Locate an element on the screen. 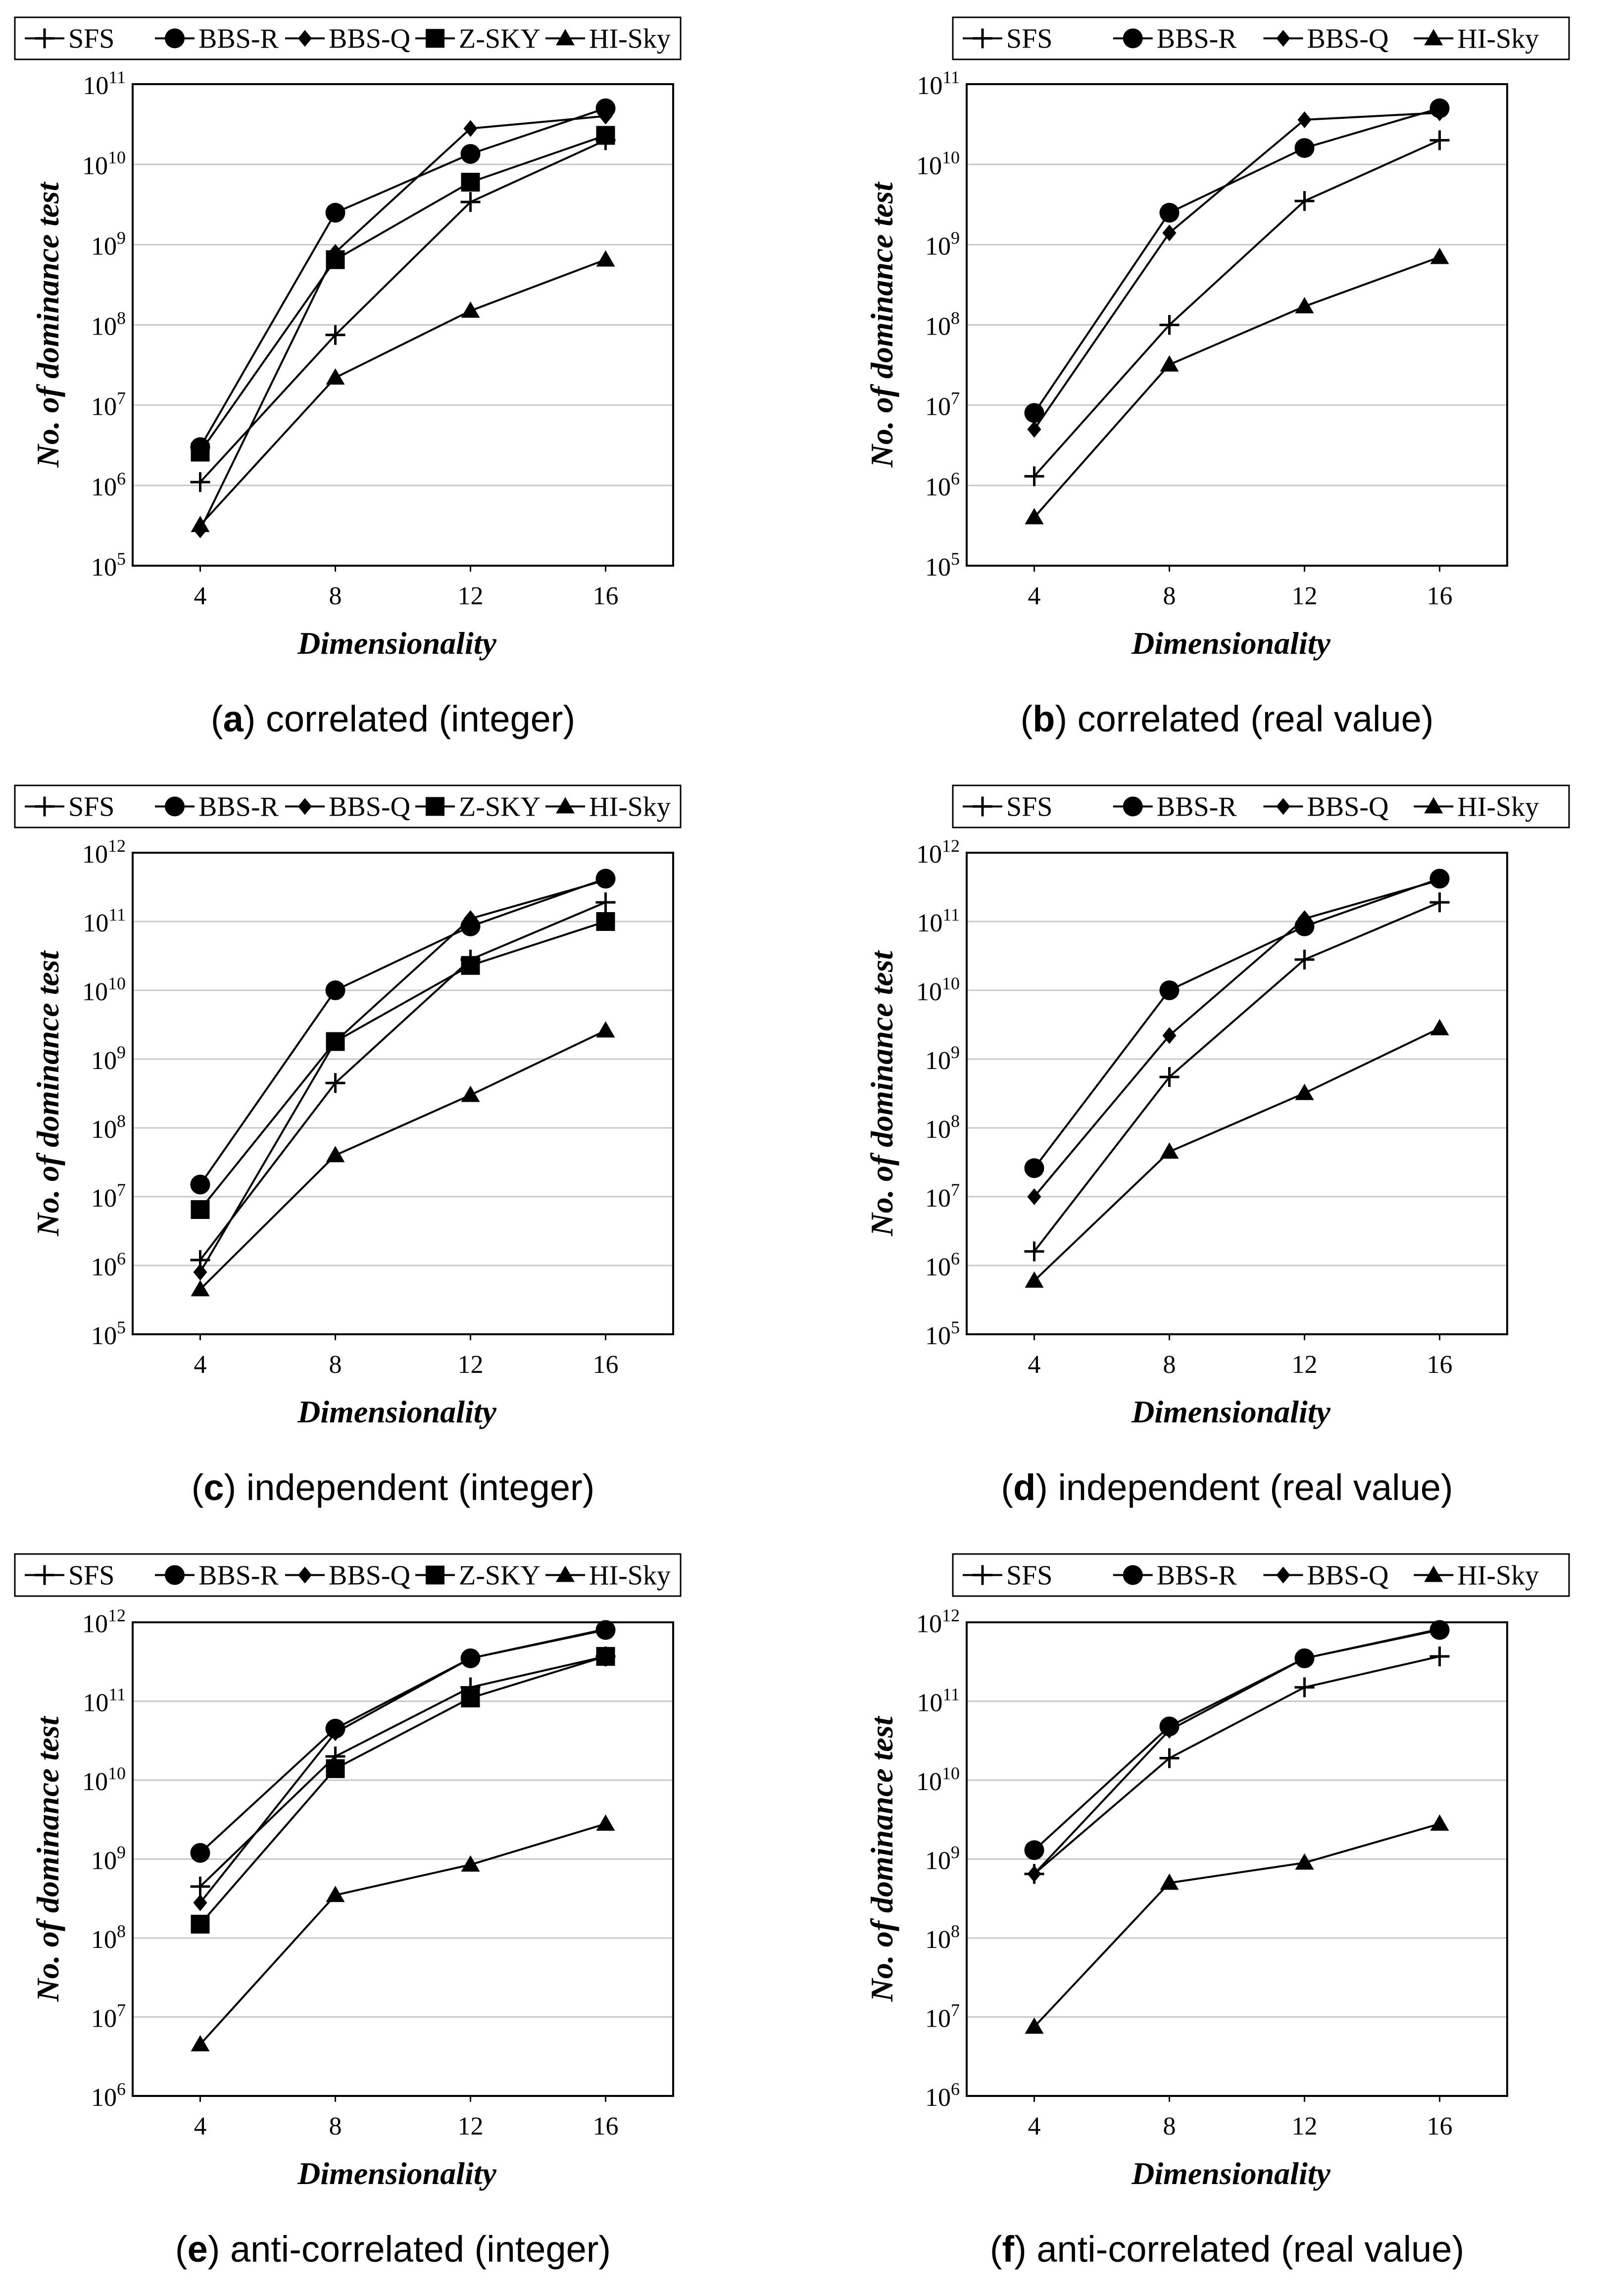 The width and height of the screenshot is (1624, 2284). x-axis-title-d: Dimensionality is located at coordinates (1231, 1411).